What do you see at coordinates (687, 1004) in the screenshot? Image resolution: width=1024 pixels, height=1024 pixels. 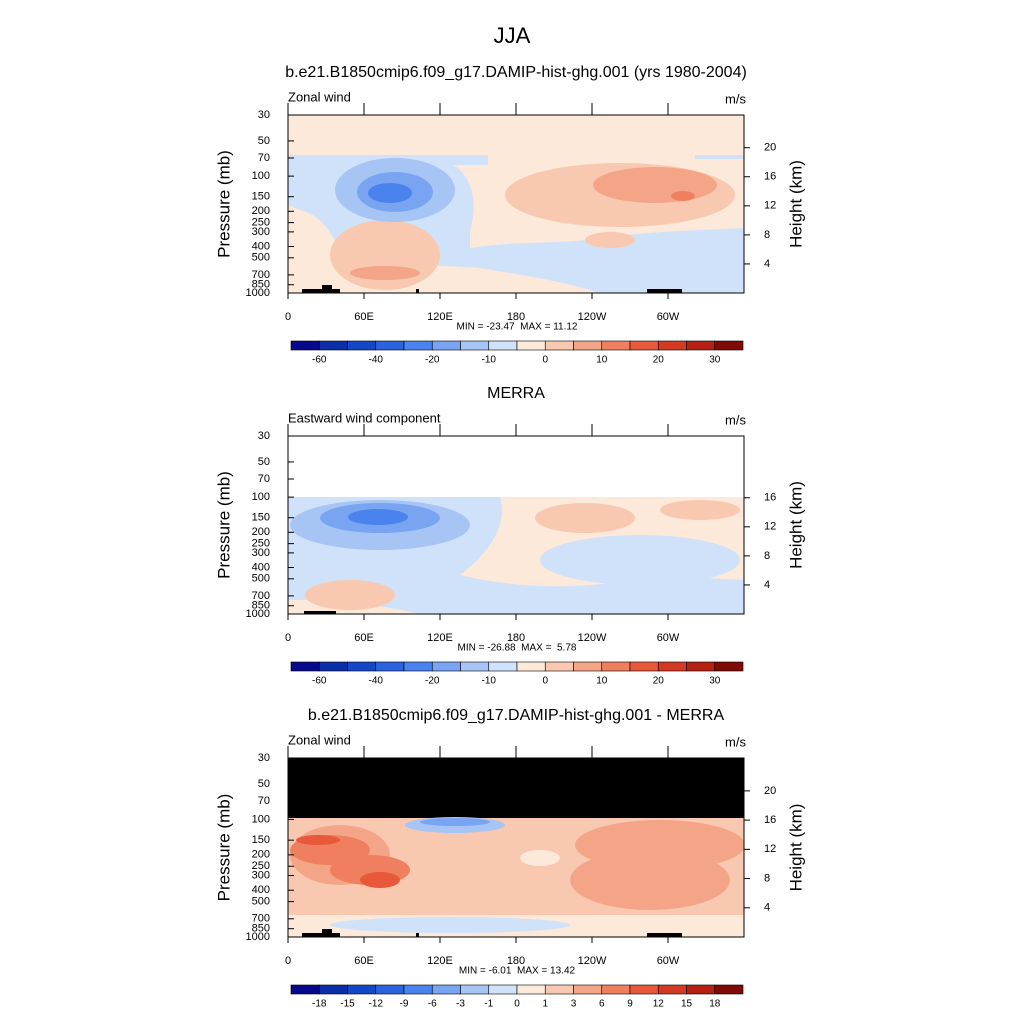 I see `colorbar-label: 15` at bounding box center [687, 1004].